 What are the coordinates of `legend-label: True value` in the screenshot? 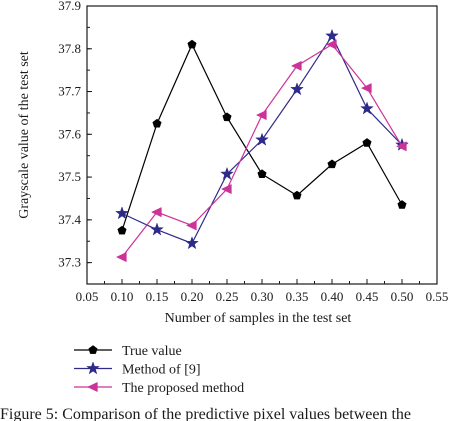 It's located at (152, 351).